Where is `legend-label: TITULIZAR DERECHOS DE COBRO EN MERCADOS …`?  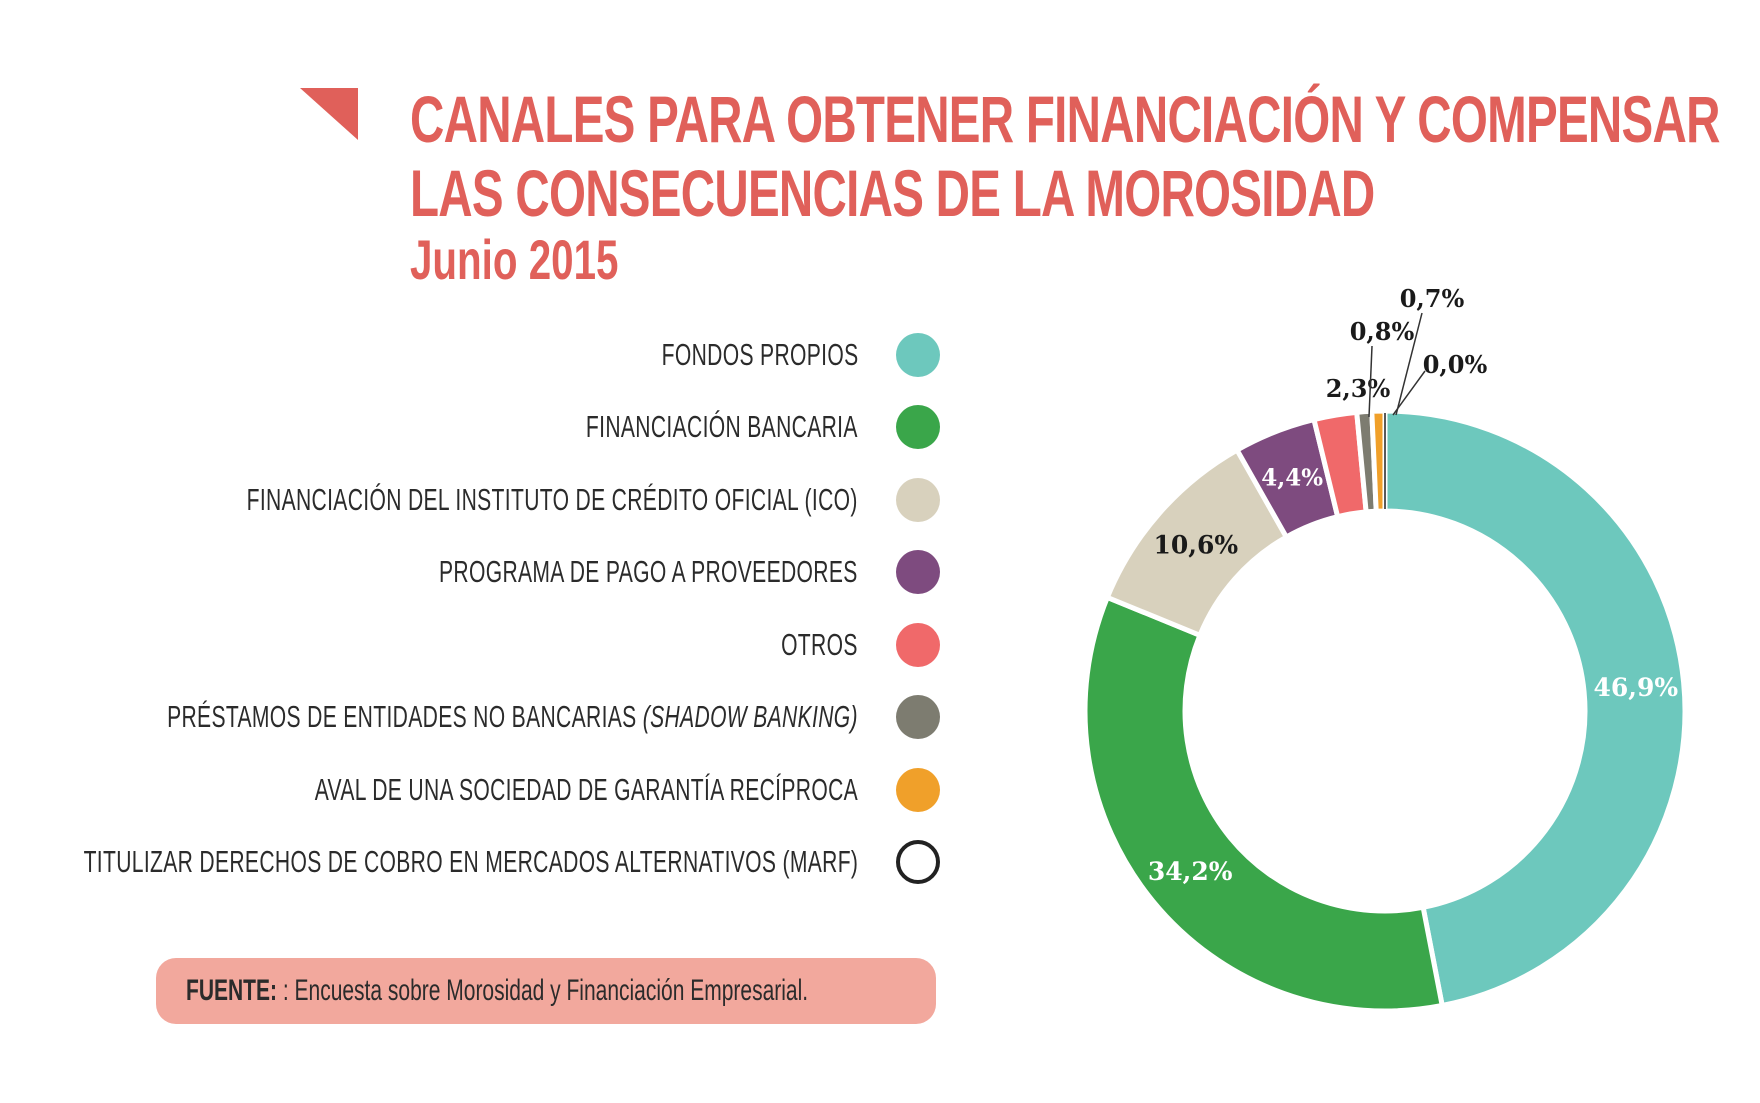
legend-label: TITULIZAR DERECHOS DE COBRO EN MERCADOS … is located at coordinates (470, 861).